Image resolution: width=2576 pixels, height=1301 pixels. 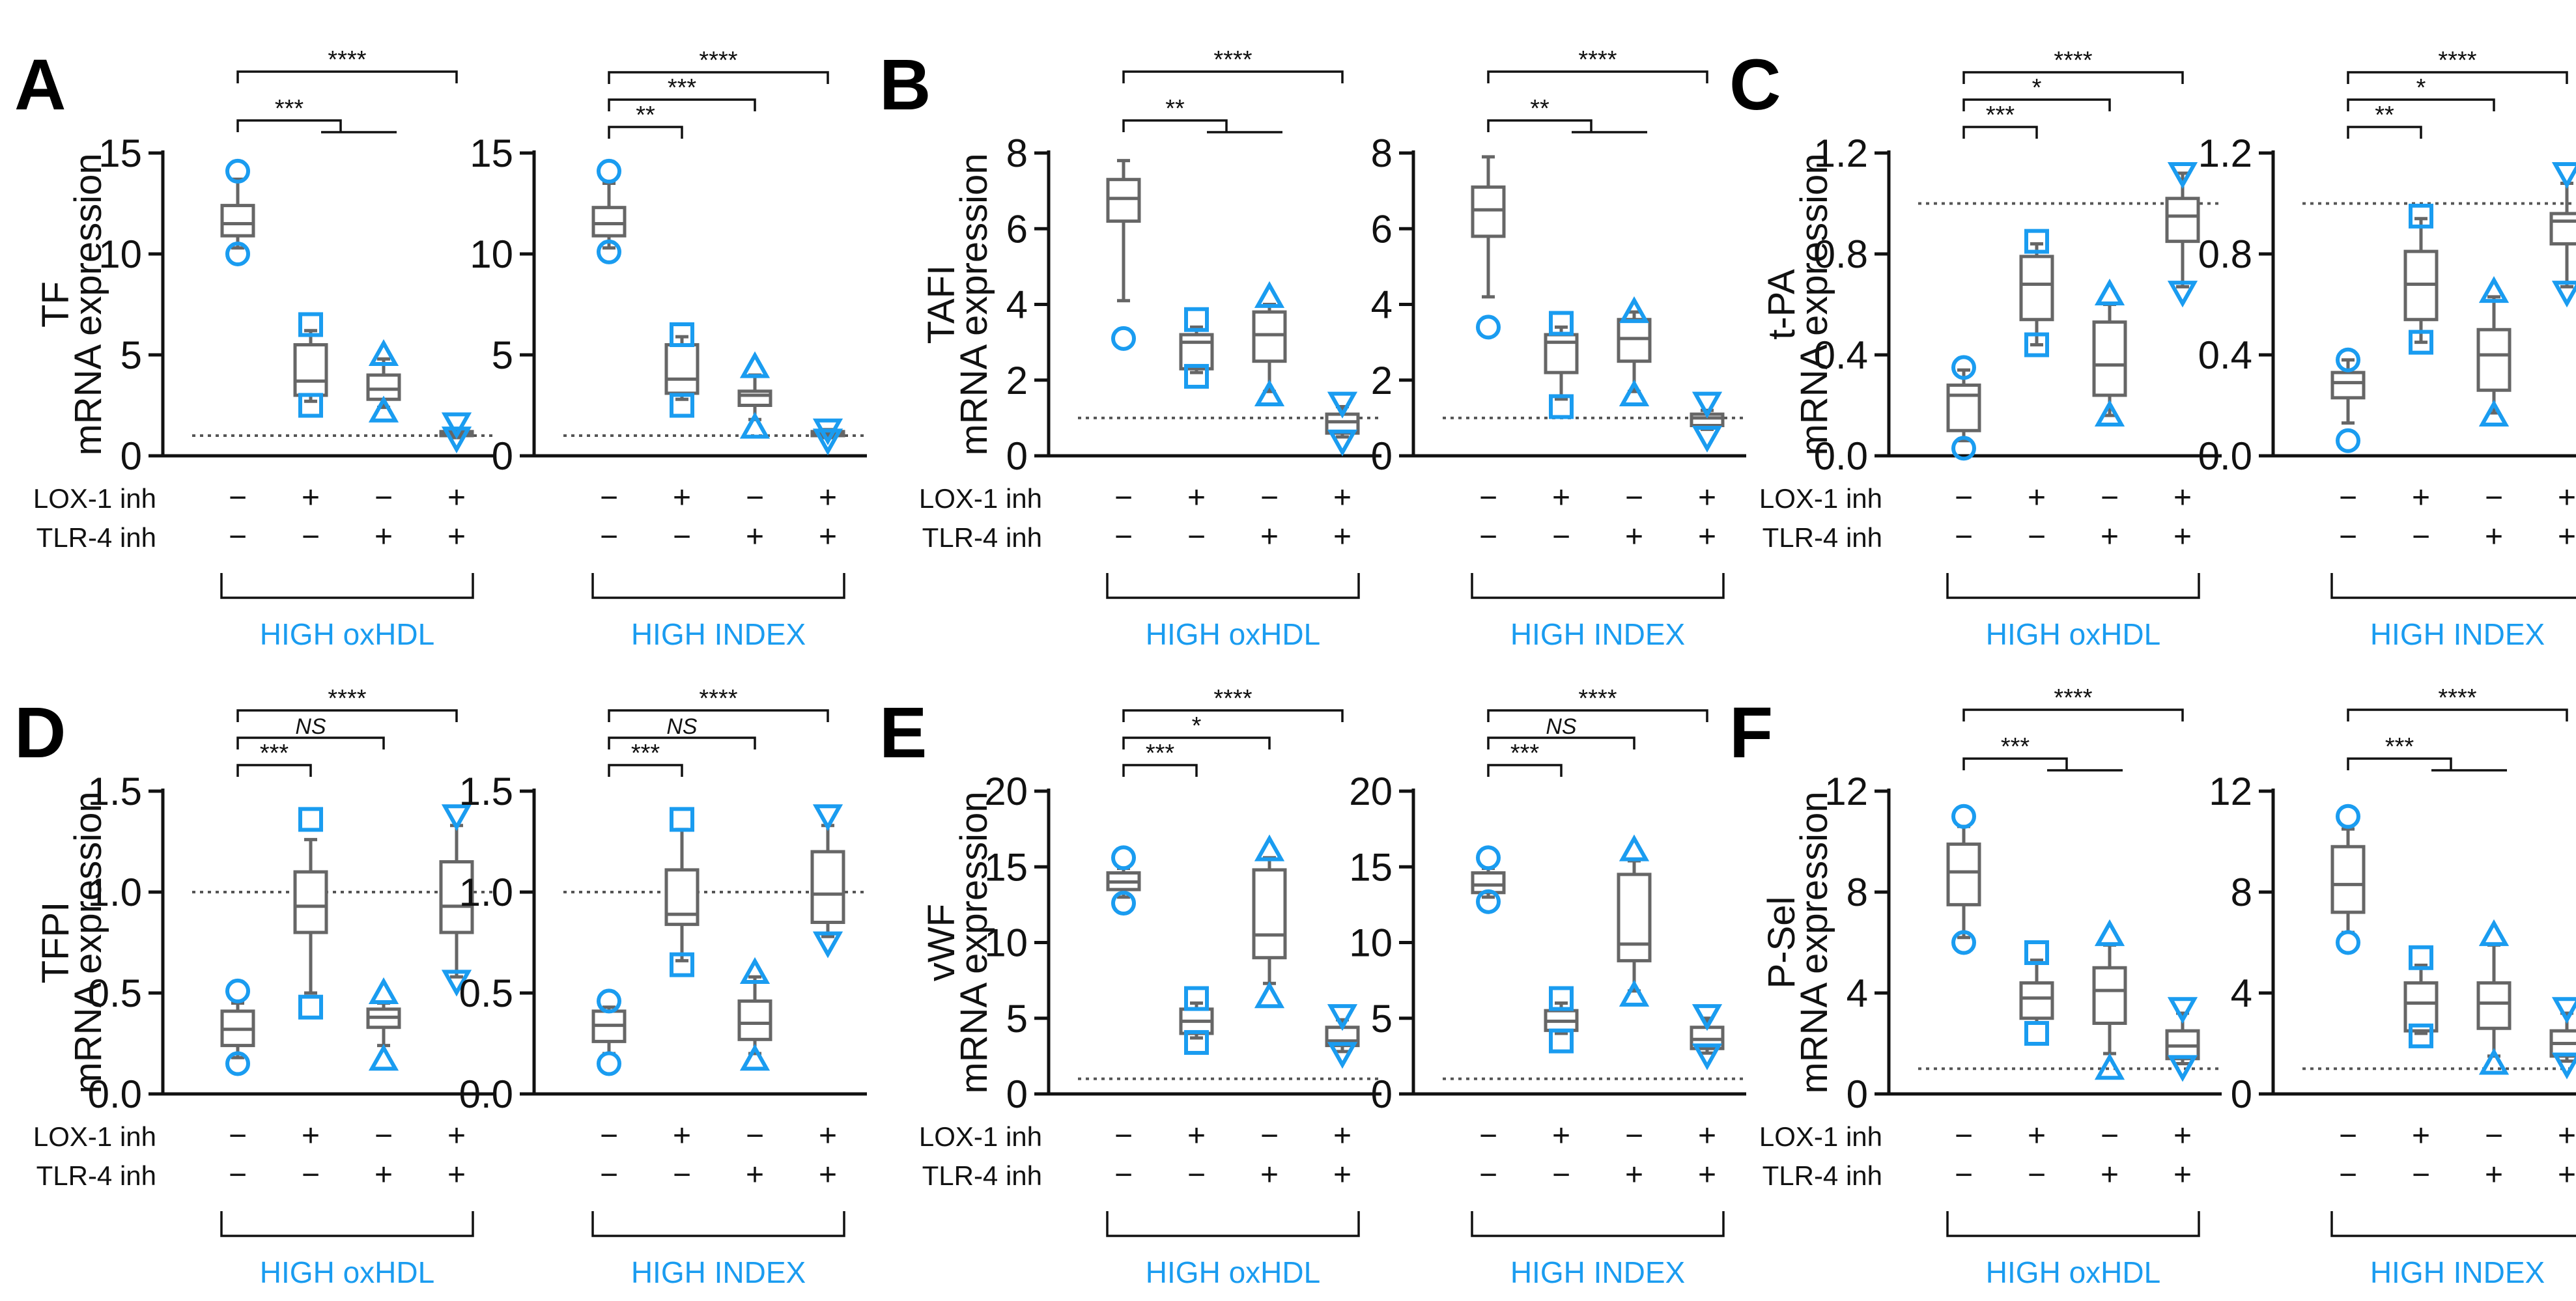 What do you see at coordinates (941, 304) in the screenshot?
I see `y-axis-title: TAFI` at bounding box center [941, 304].